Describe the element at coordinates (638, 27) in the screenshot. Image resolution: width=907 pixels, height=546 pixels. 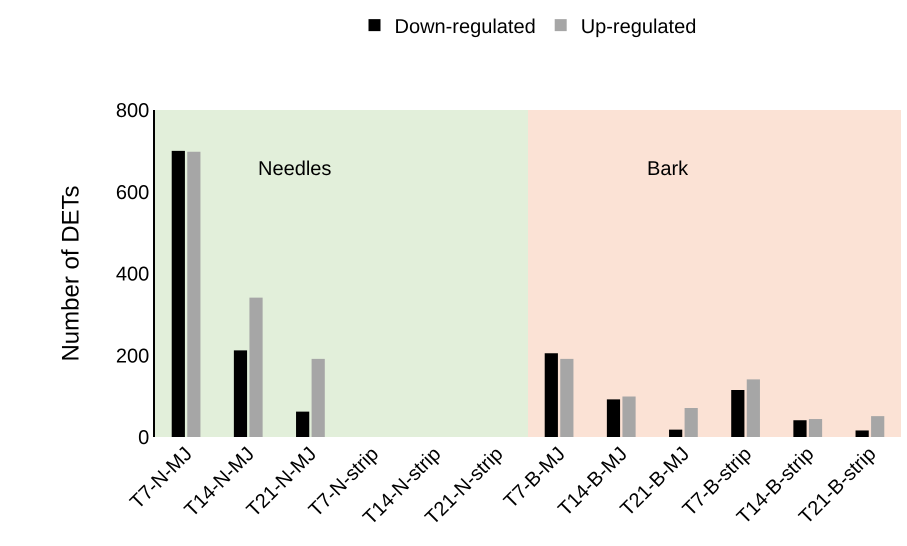
I see `legend-label: Up-regulated` at that location.